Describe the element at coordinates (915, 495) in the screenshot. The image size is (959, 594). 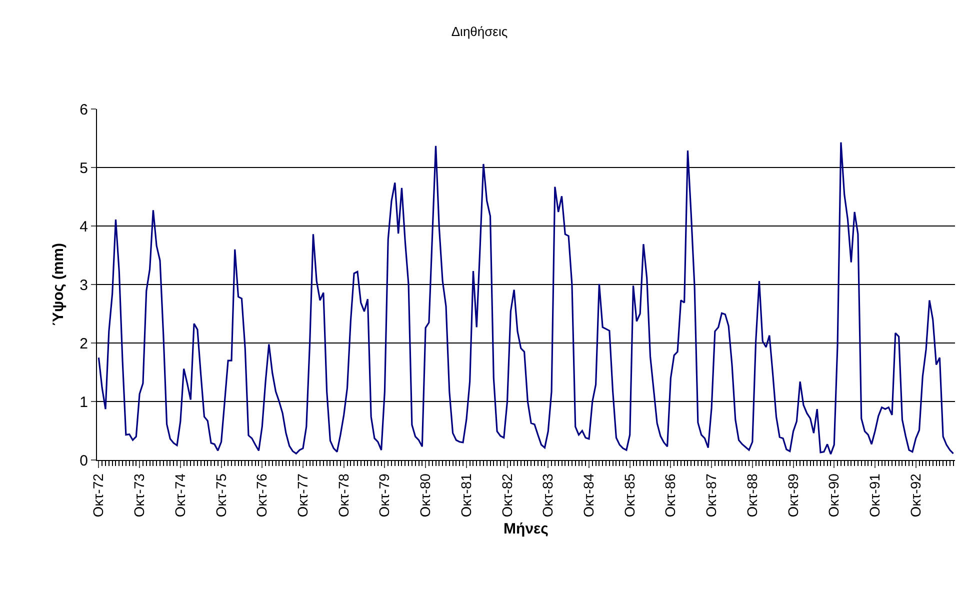
I see `x-tick-label: Οκτ-92` at that location.